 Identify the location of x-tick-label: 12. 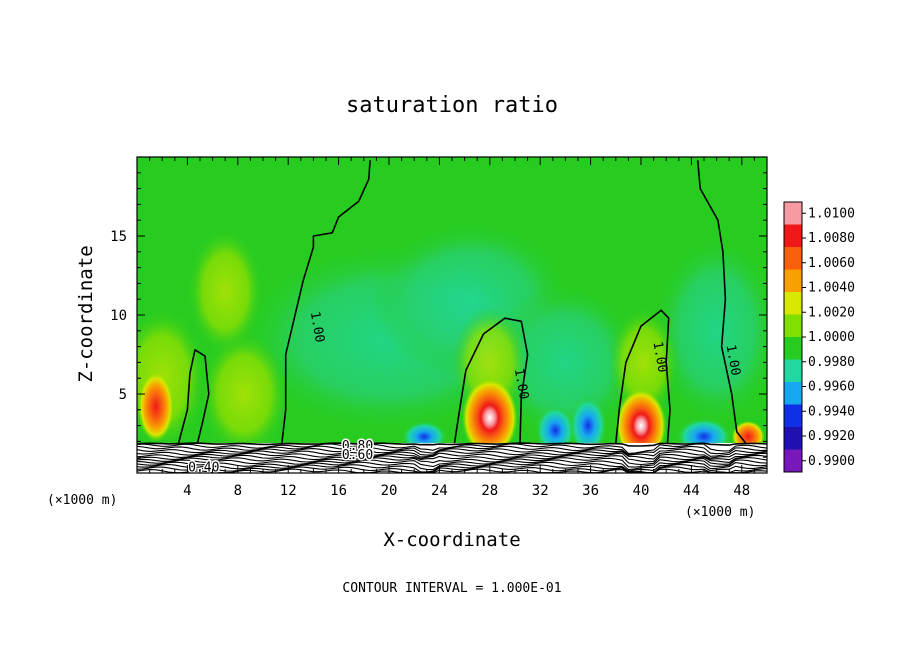
(288, 491).